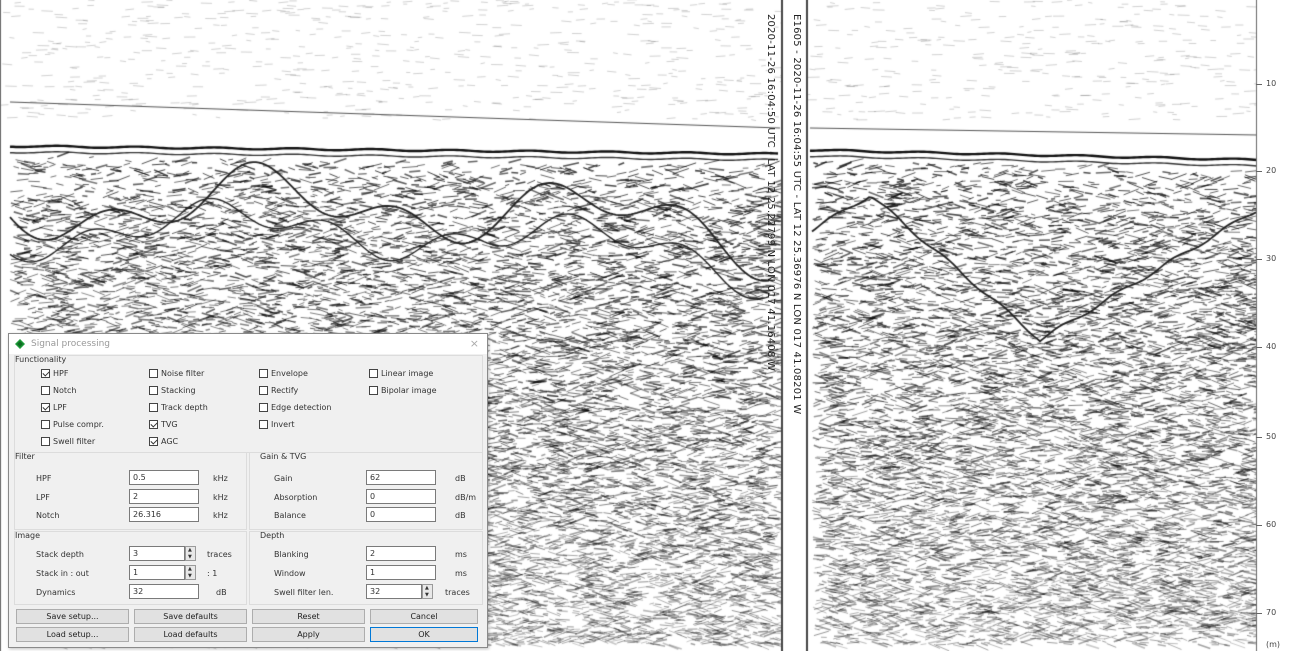 This screenshot has width=1295, height=651. What do you see at coordinates (28, 535) in the screenshot?
I see `image-group-title: Image` at bounding box center [28, 535].